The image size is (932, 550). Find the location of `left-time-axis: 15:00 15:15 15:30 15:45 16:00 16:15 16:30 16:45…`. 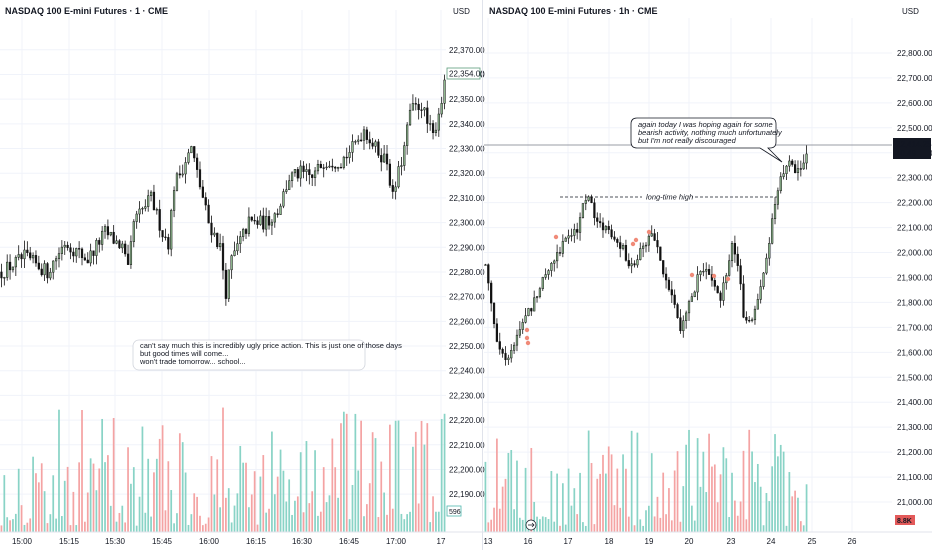

left-time-axis: 15:00 15:15 15:30 15:45 16:00 16:15 16:30 16:45… is located at coordinates (241, 538).